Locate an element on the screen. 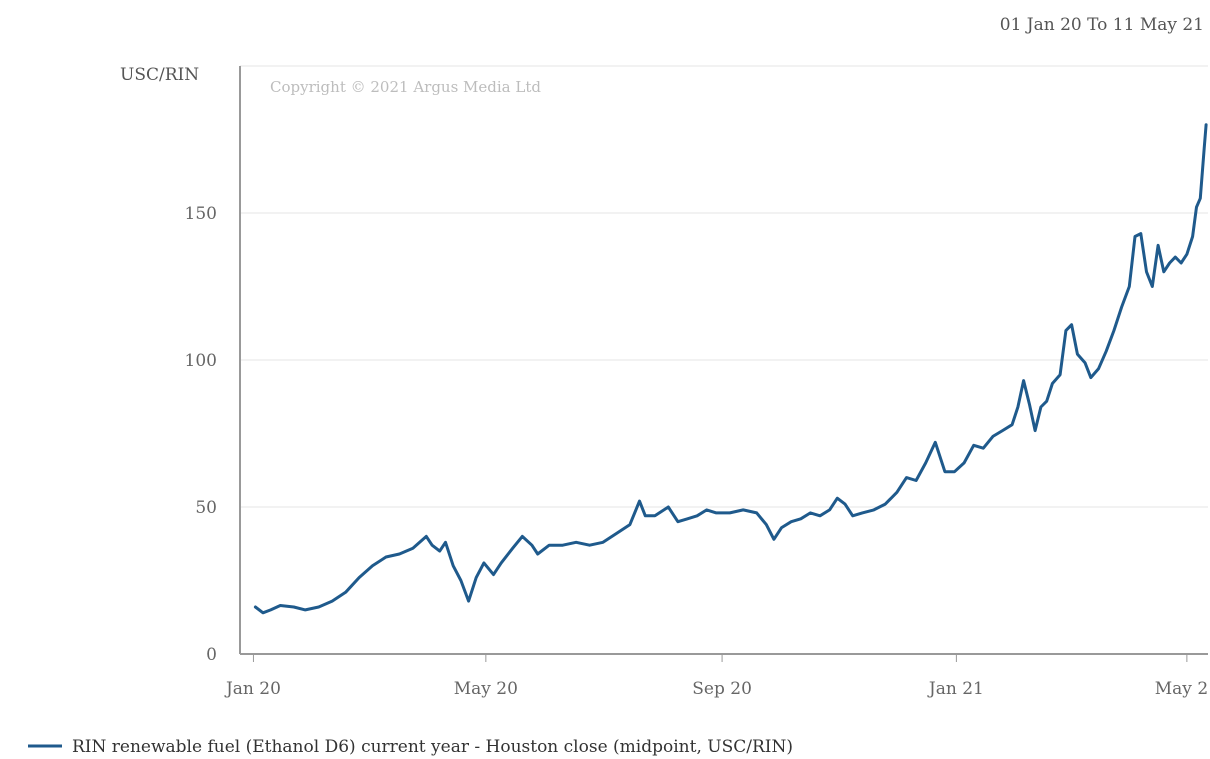  y-tick-label: 100 is located at coordinates (201, 361).